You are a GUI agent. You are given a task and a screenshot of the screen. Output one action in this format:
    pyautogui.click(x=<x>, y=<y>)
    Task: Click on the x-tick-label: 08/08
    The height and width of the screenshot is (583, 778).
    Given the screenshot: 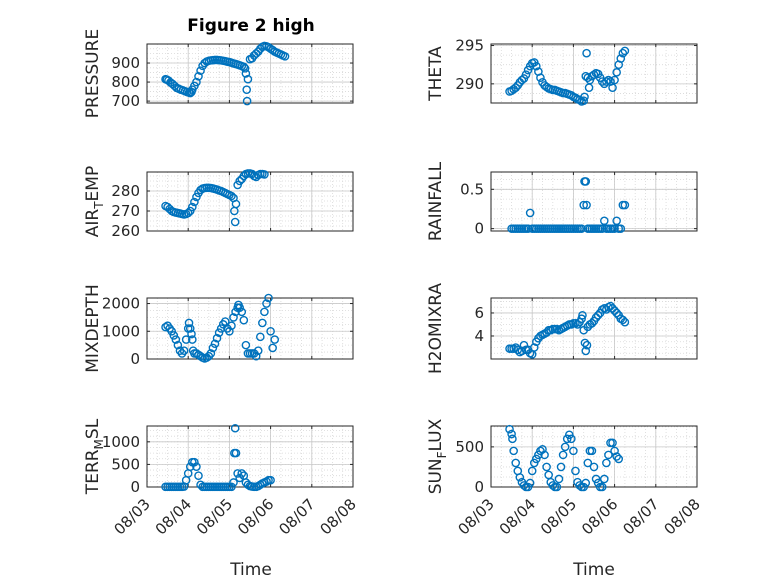 What is the action you would take?
    pyautogui.click(x=338, y=516)
    